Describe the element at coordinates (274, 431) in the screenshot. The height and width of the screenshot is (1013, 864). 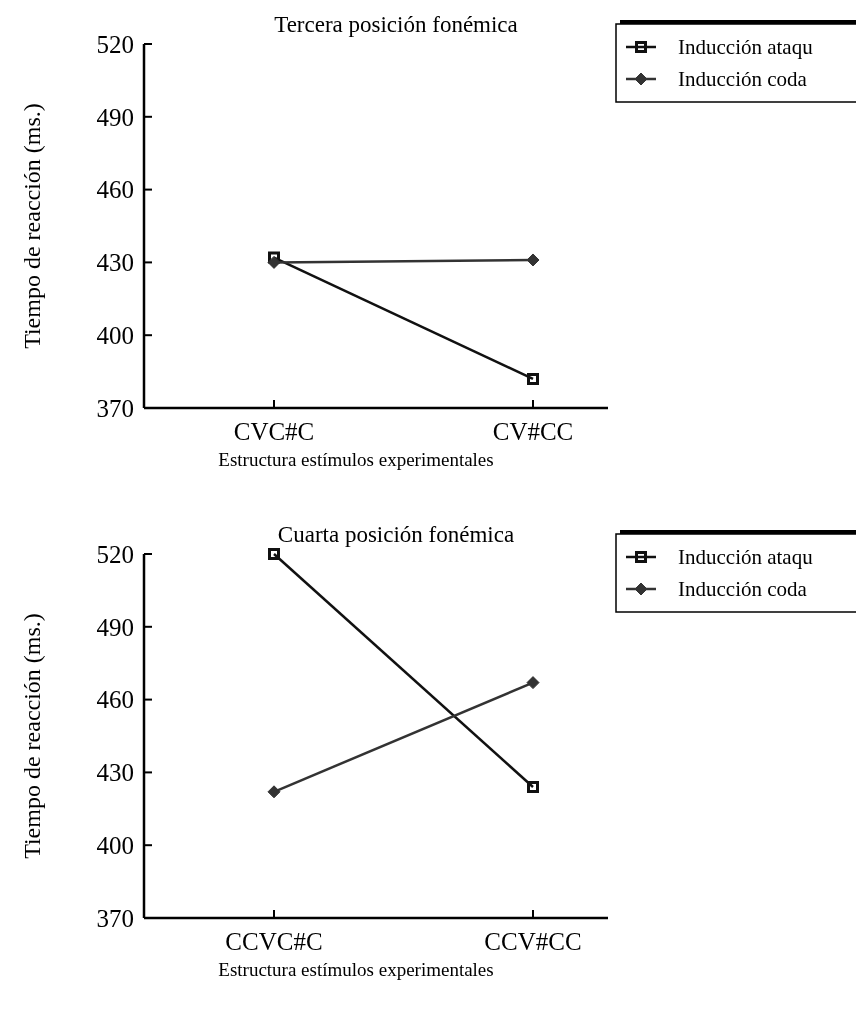
I see `x-tick-label: CVC#C` at that location.